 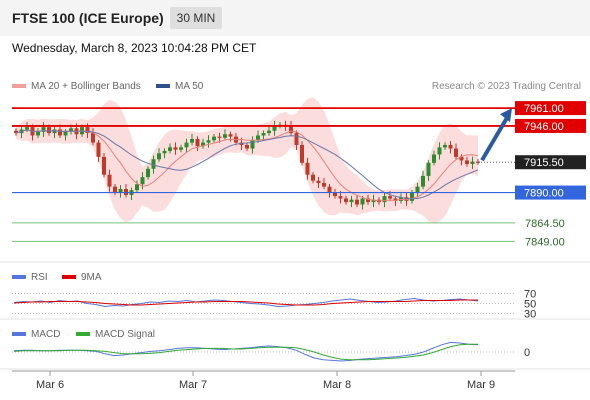 I want to click on legend-macd: MACD, so click(x=36, y=334).